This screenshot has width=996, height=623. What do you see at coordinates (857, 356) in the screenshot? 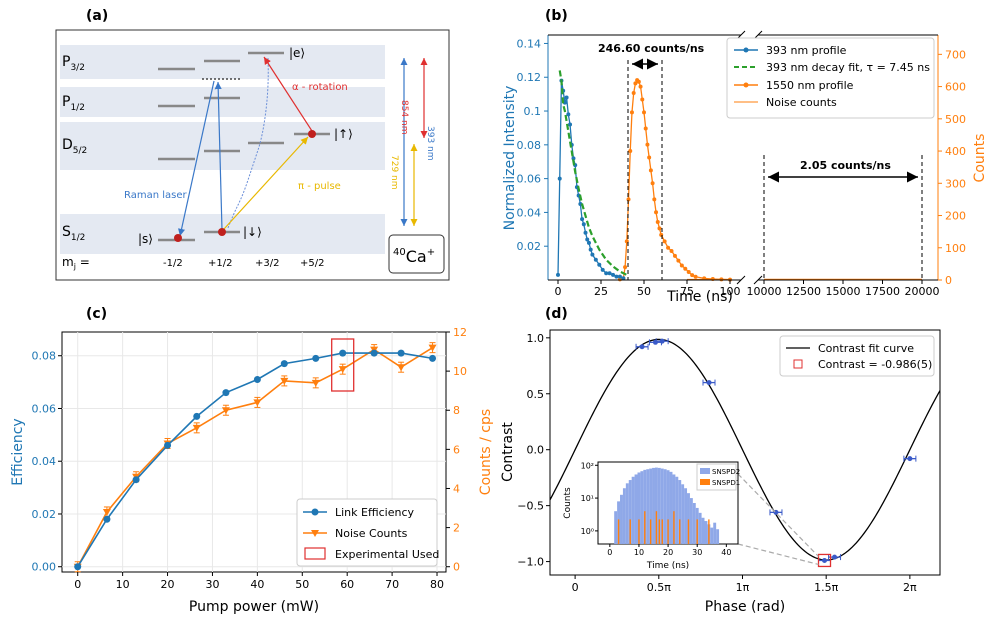
I see `d-legend-box` at bounding box center [857, 356].